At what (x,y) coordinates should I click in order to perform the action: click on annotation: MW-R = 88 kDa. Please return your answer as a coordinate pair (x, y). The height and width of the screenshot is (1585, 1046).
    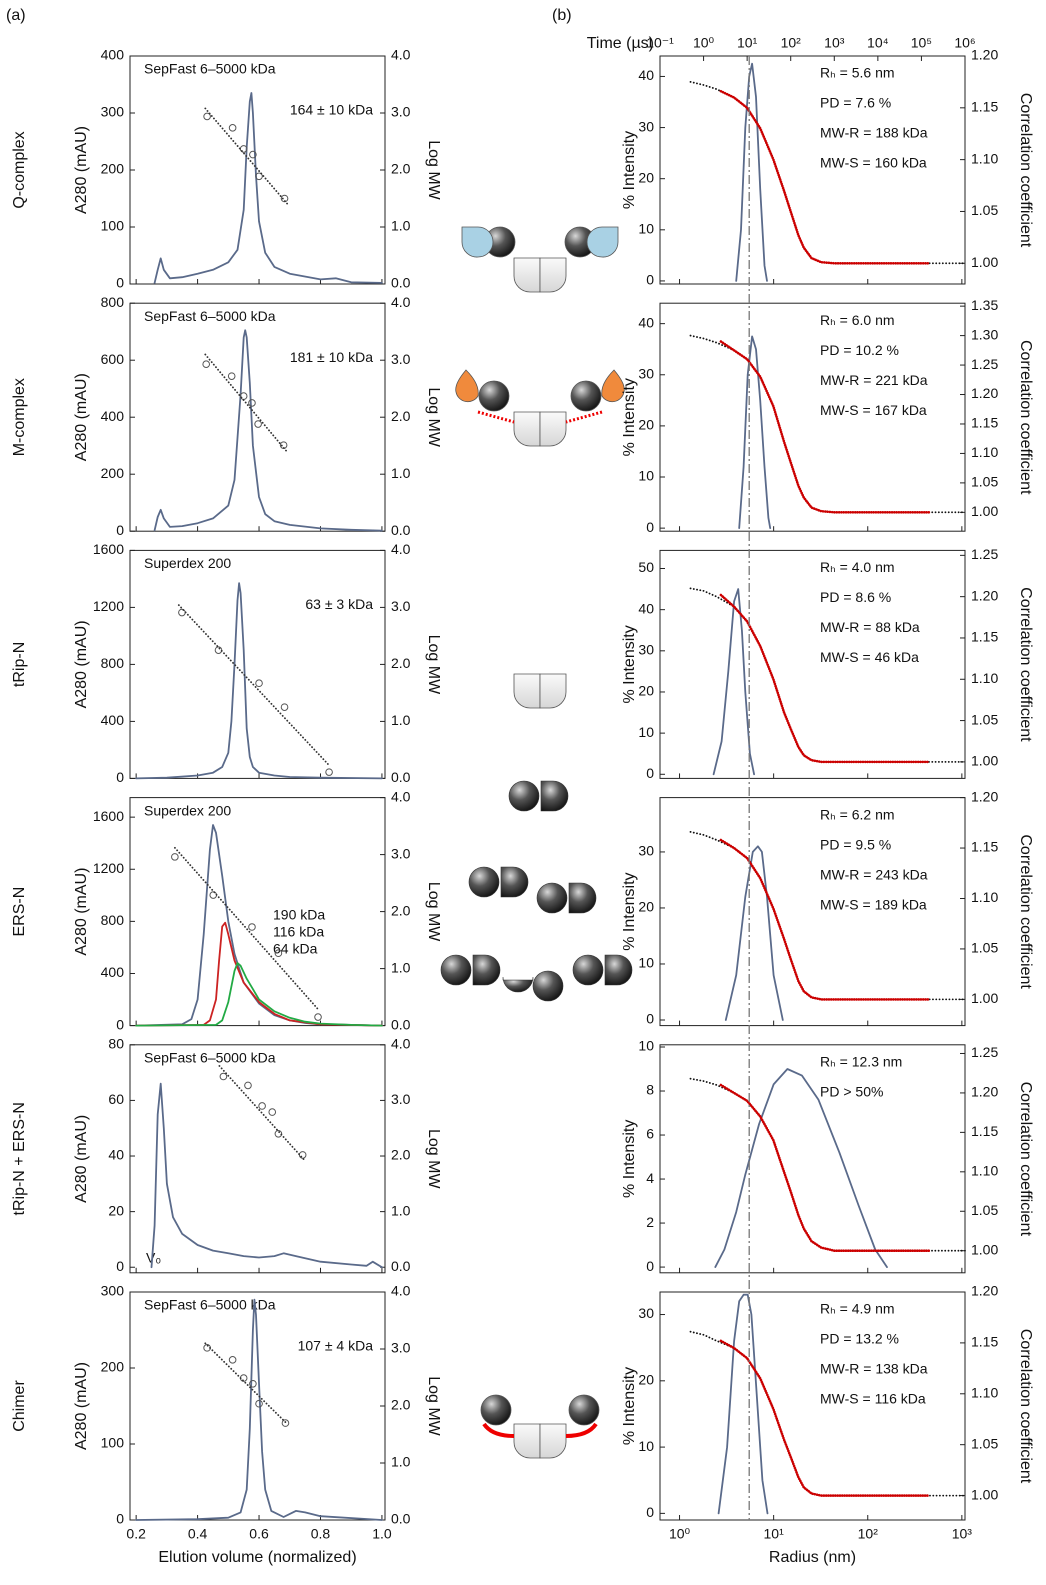
    Looking at the image, I should click on (870, 627).